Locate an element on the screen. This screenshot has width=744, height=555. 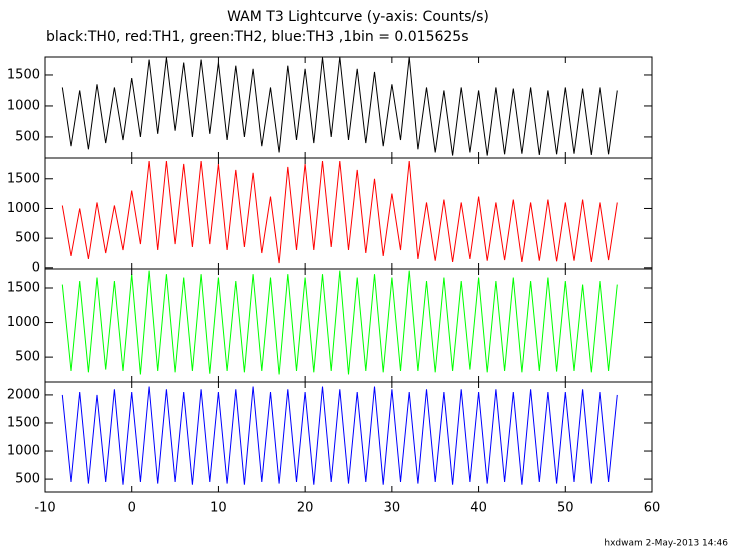
x-tick-label: 60 is located at coordinates (652, 508).